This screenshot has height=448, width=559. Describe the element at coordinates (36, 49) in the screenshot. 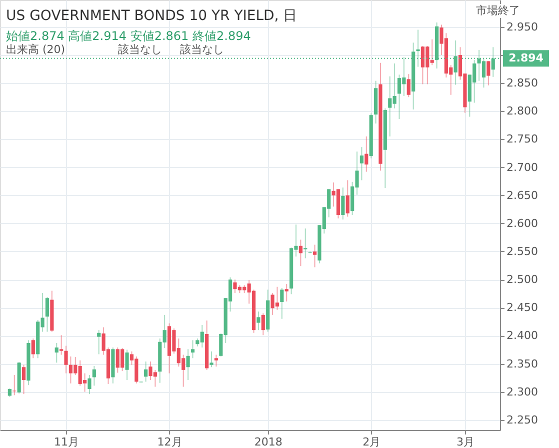

I see `annotation: 出来高 (20)` at that location.